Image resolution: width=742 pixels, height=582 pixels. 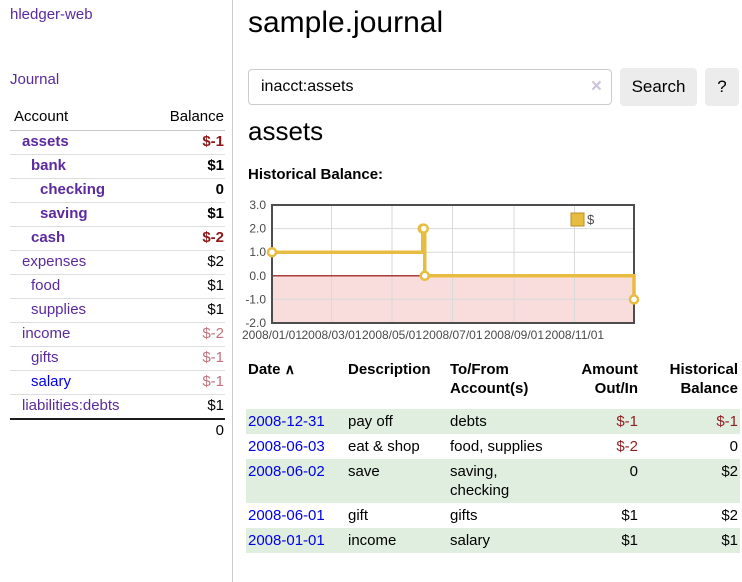 I want to click on accounts-header-account: Account, so click(x=80, y=117).